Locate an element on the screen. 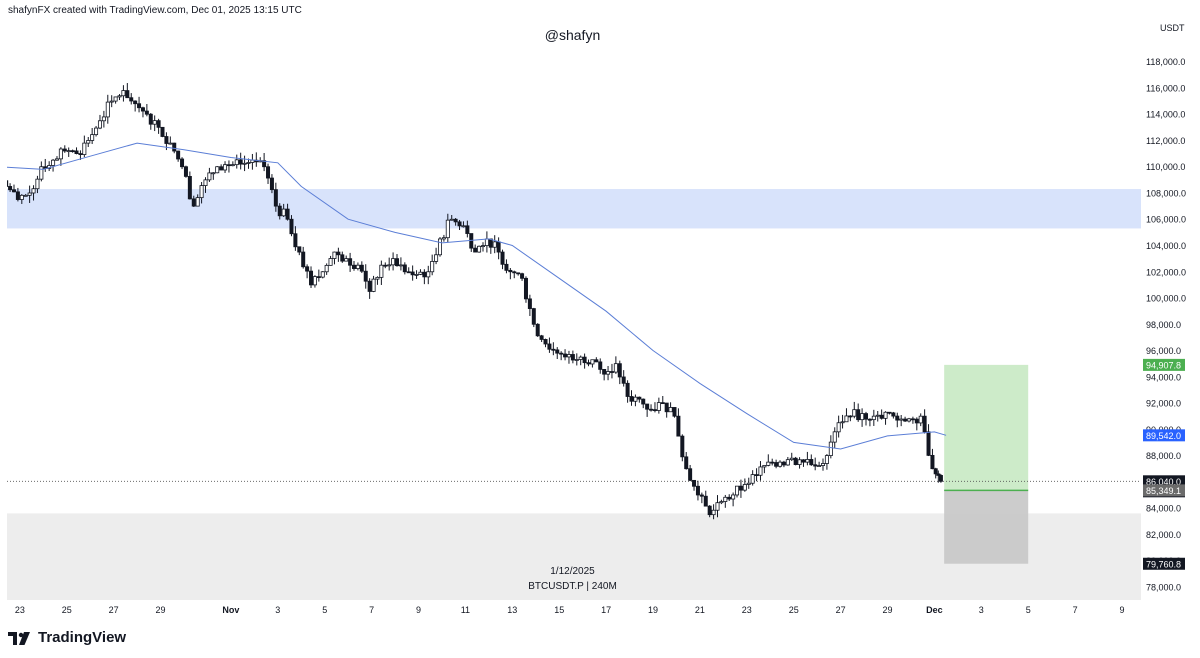 The width and height of the screenshot is (1200, 658). x-tick-label: 13 is located at coordinates (512, 610).